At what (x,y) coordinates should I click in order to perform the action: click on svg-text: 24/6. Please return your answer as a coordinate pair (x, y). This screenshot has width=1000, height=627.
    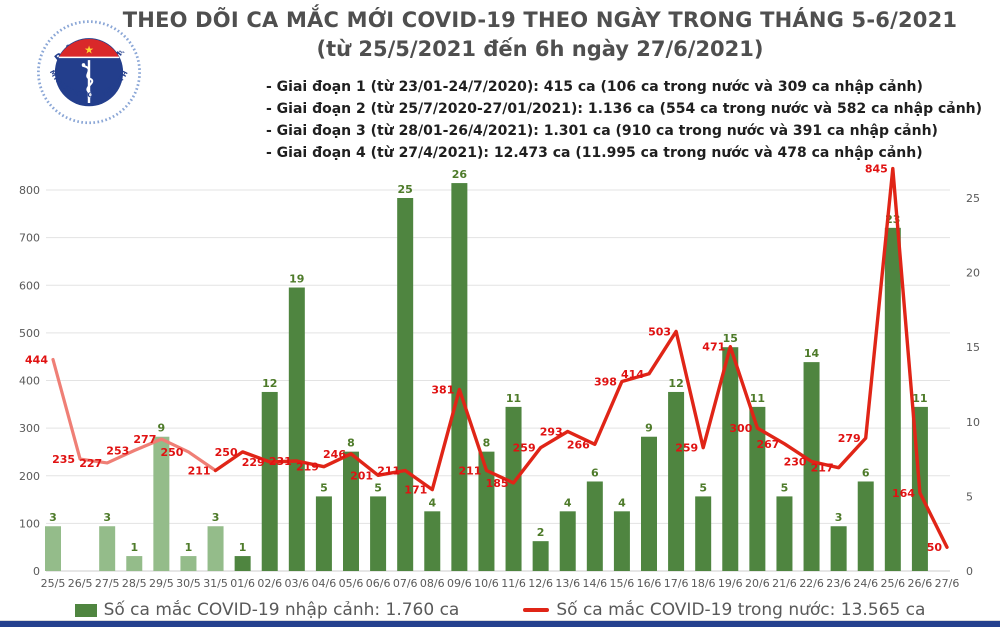
    Looking at the image, I should click on (865, 583).